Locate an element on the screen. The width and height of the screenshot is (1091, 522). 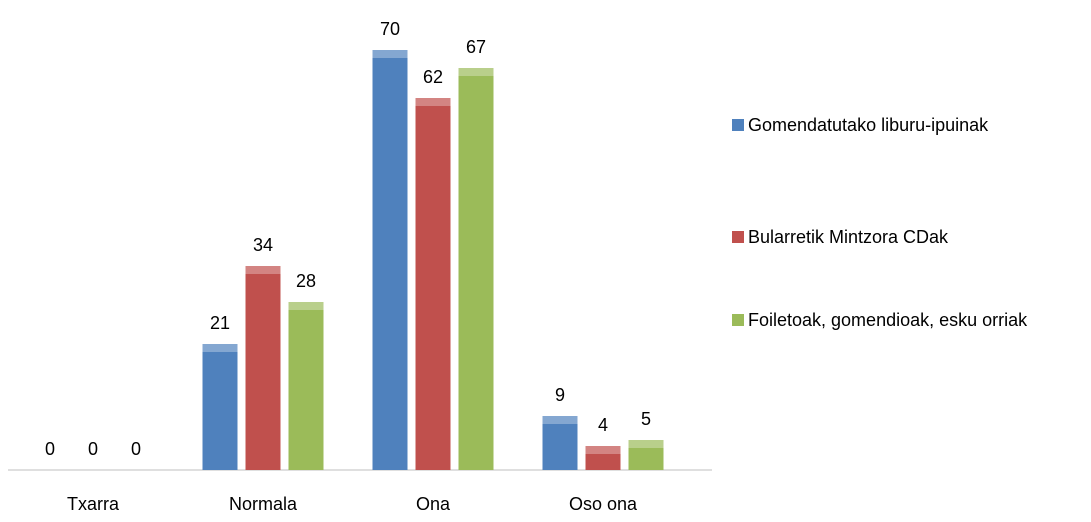
legend-item: Foiletoak, gomendioak, esku orriak is located at coordinates (907, 320).